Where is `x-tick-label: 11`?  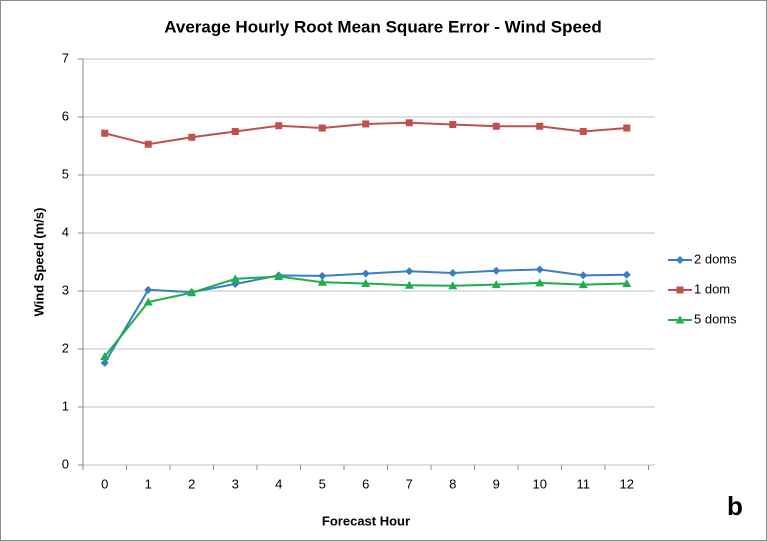
x-tick-label: 11 is located at coordinates (584, 483).